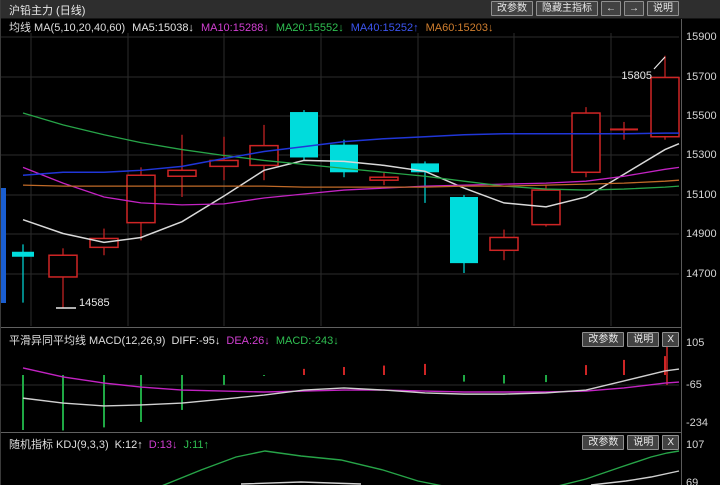  What do you see at coordinates (47, 11) in the screenshot?
I see `window-title: 沪铅主力 (日线)` at bounding box center [47, 11].